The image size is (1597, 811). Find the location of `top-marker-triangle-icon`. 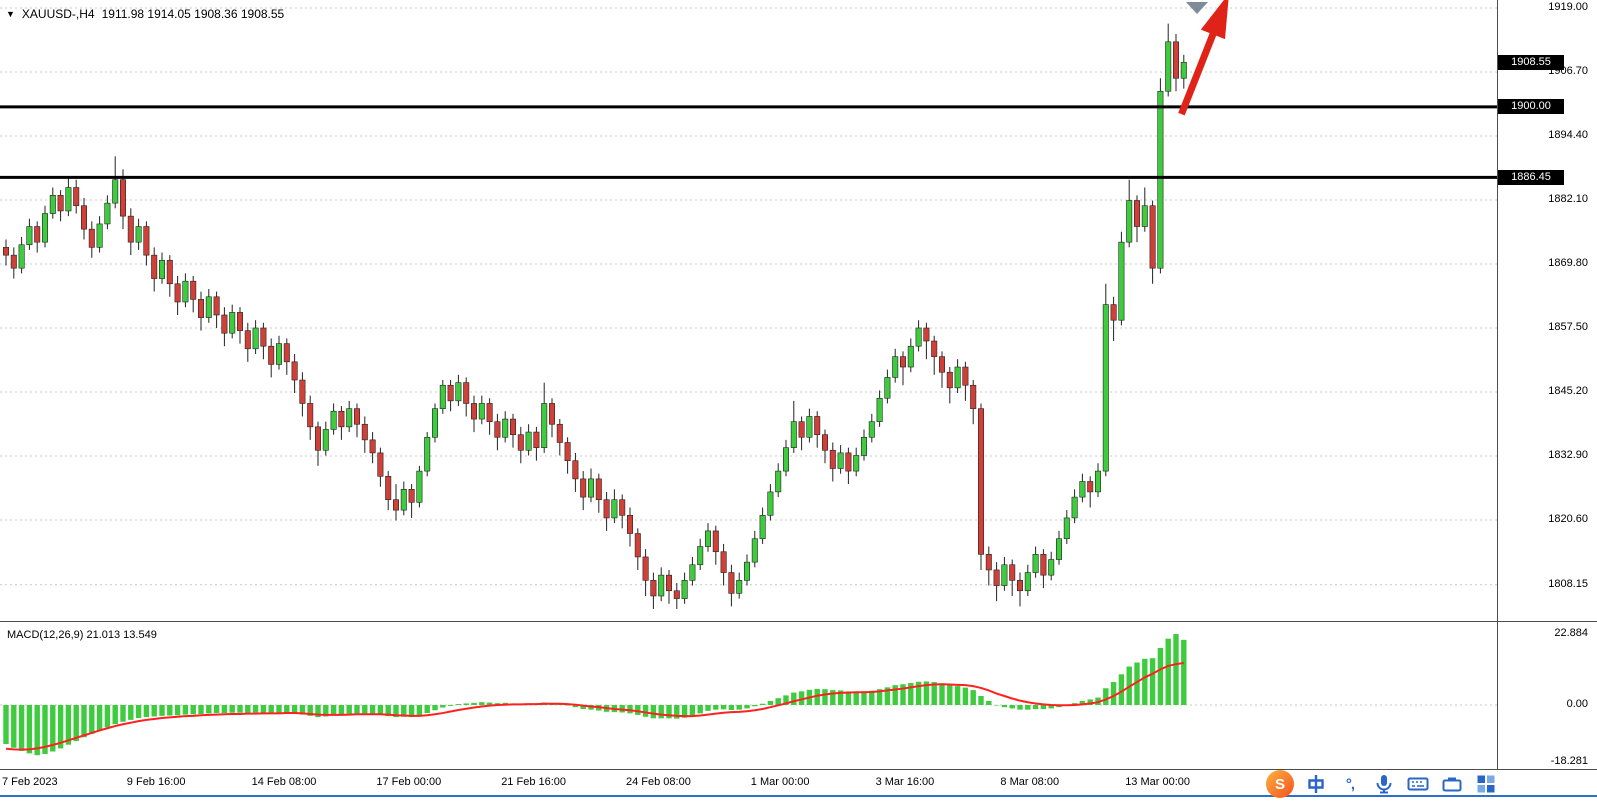

top-marker-triangle-icon is located at coordinates (1197, 8).